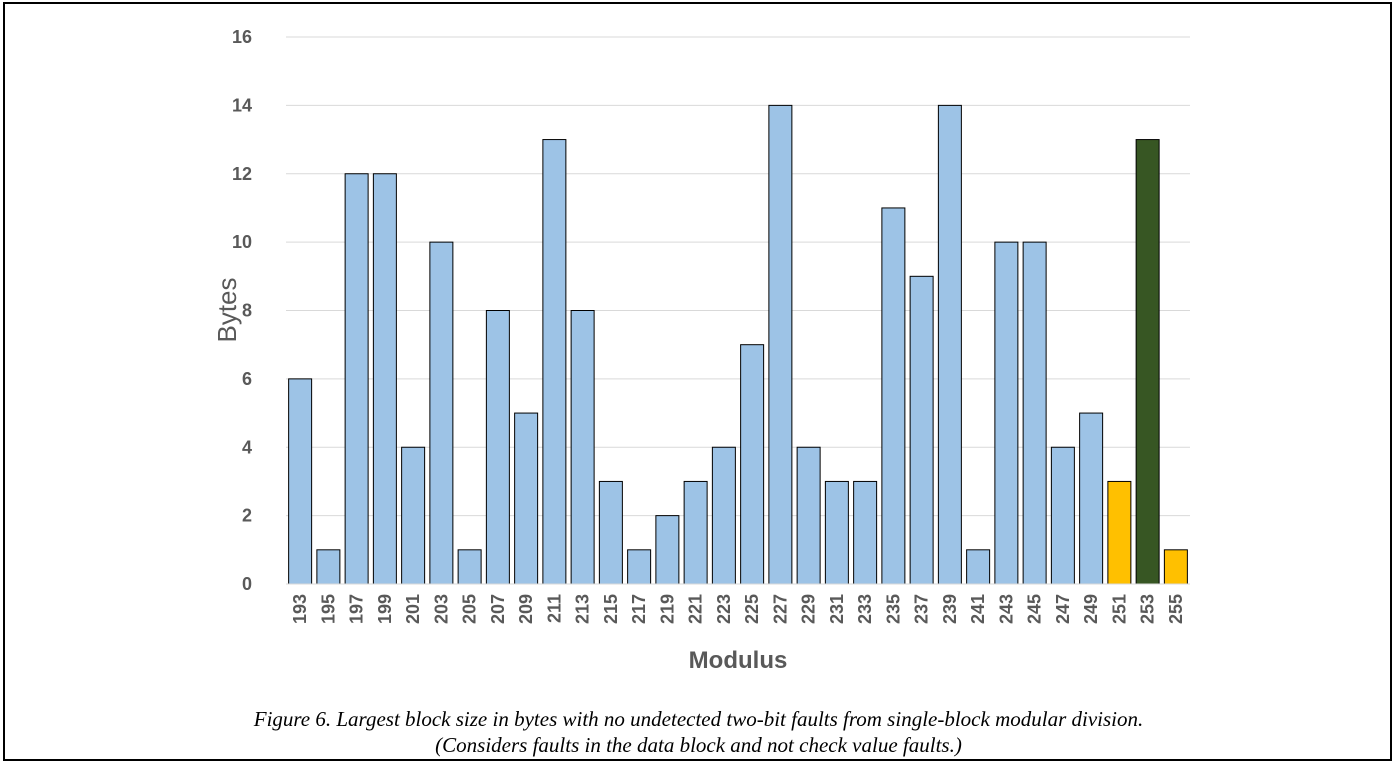 The image size is (1397, 767). Describe the element at coordinates (242, 174) in the screenshot. I see `y-tick-label: 12` at that location.